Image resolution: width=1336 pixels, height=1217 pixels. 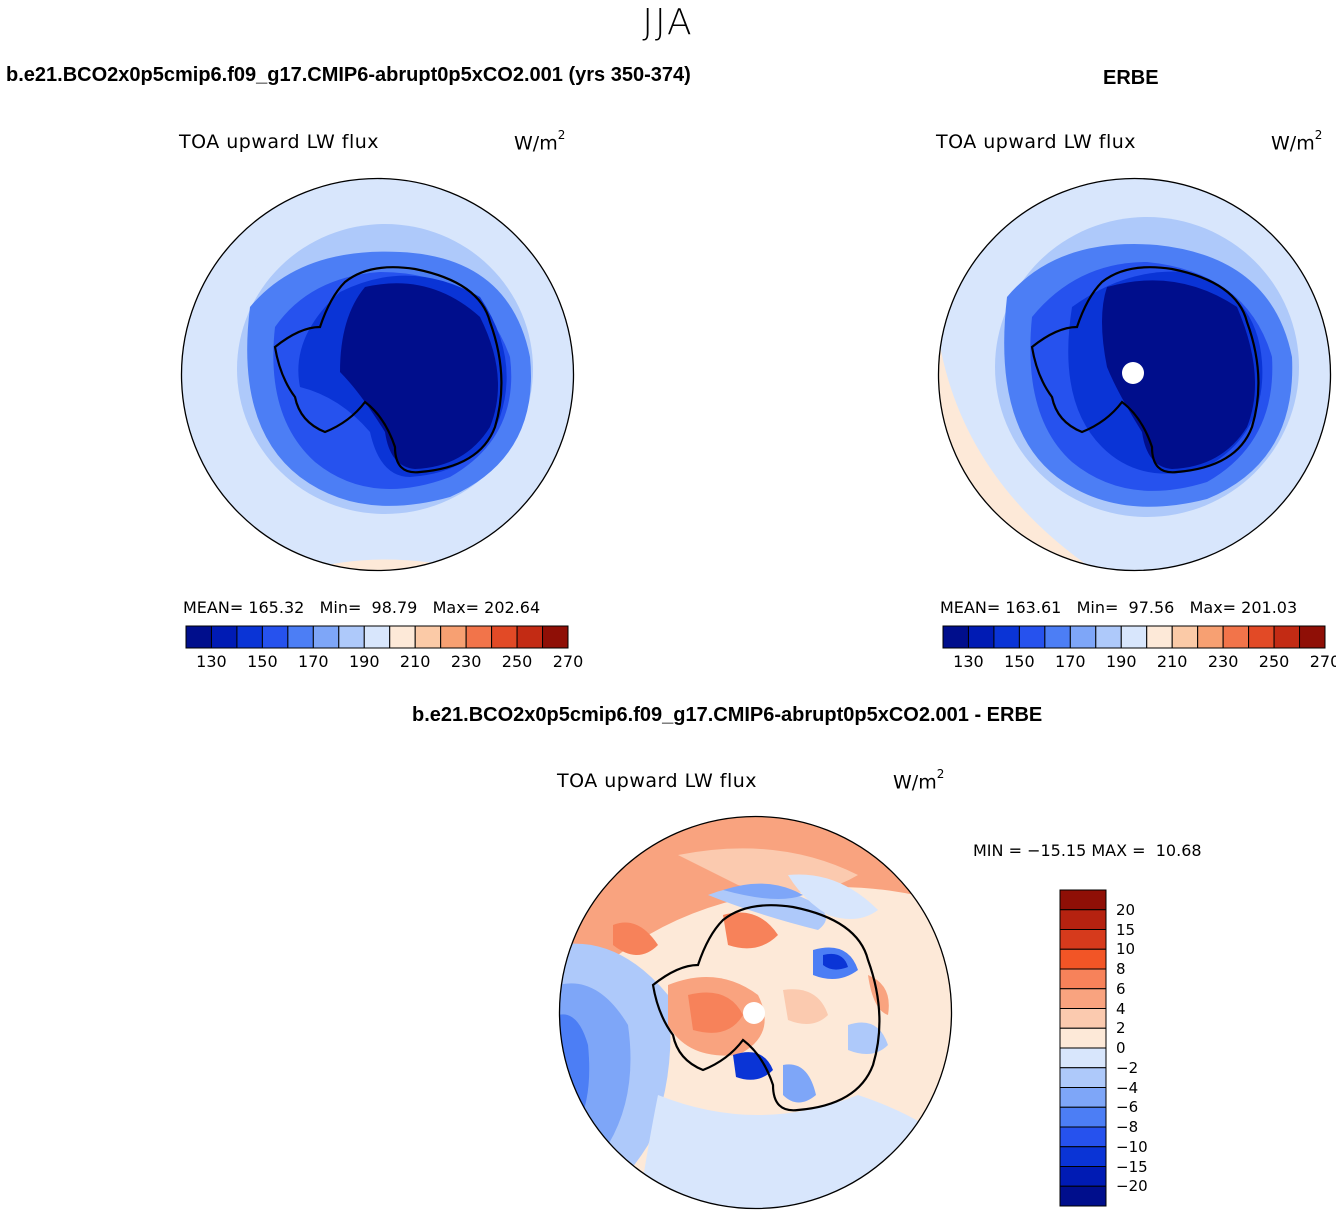 What do you see at coordinates (517, 661) in the screenshot?
I see `model-colorbar-tick-label: 250` at bounding box center [517, 661].